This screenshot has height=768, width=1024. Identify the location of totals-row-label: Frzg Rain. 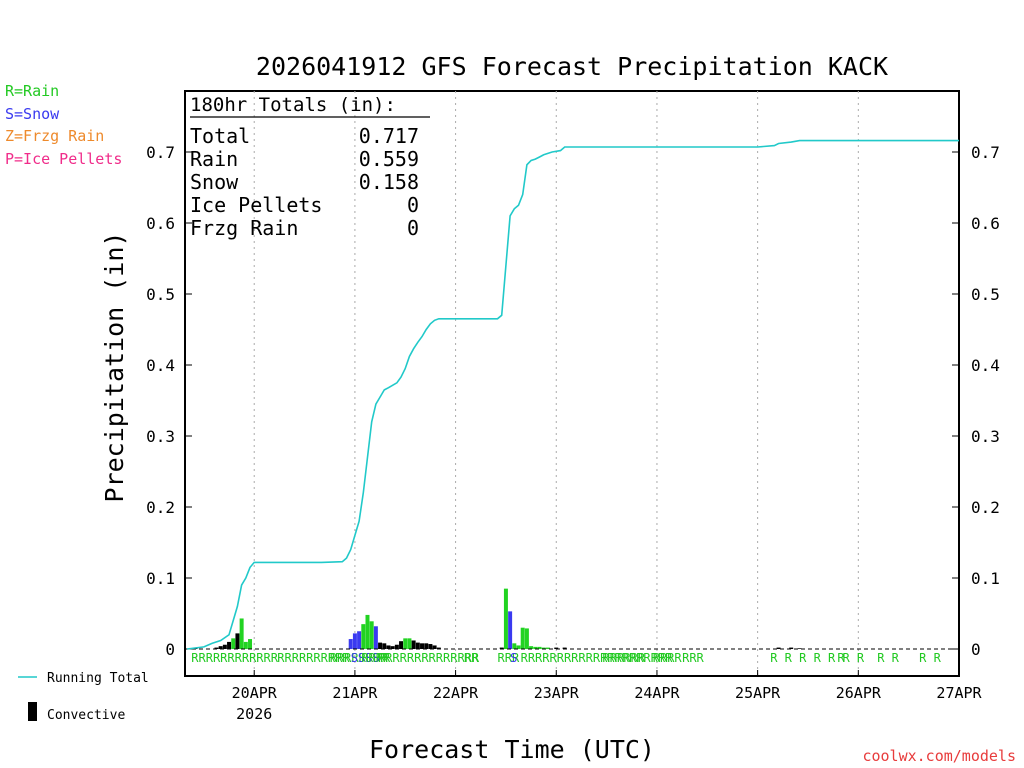
(244, 228).